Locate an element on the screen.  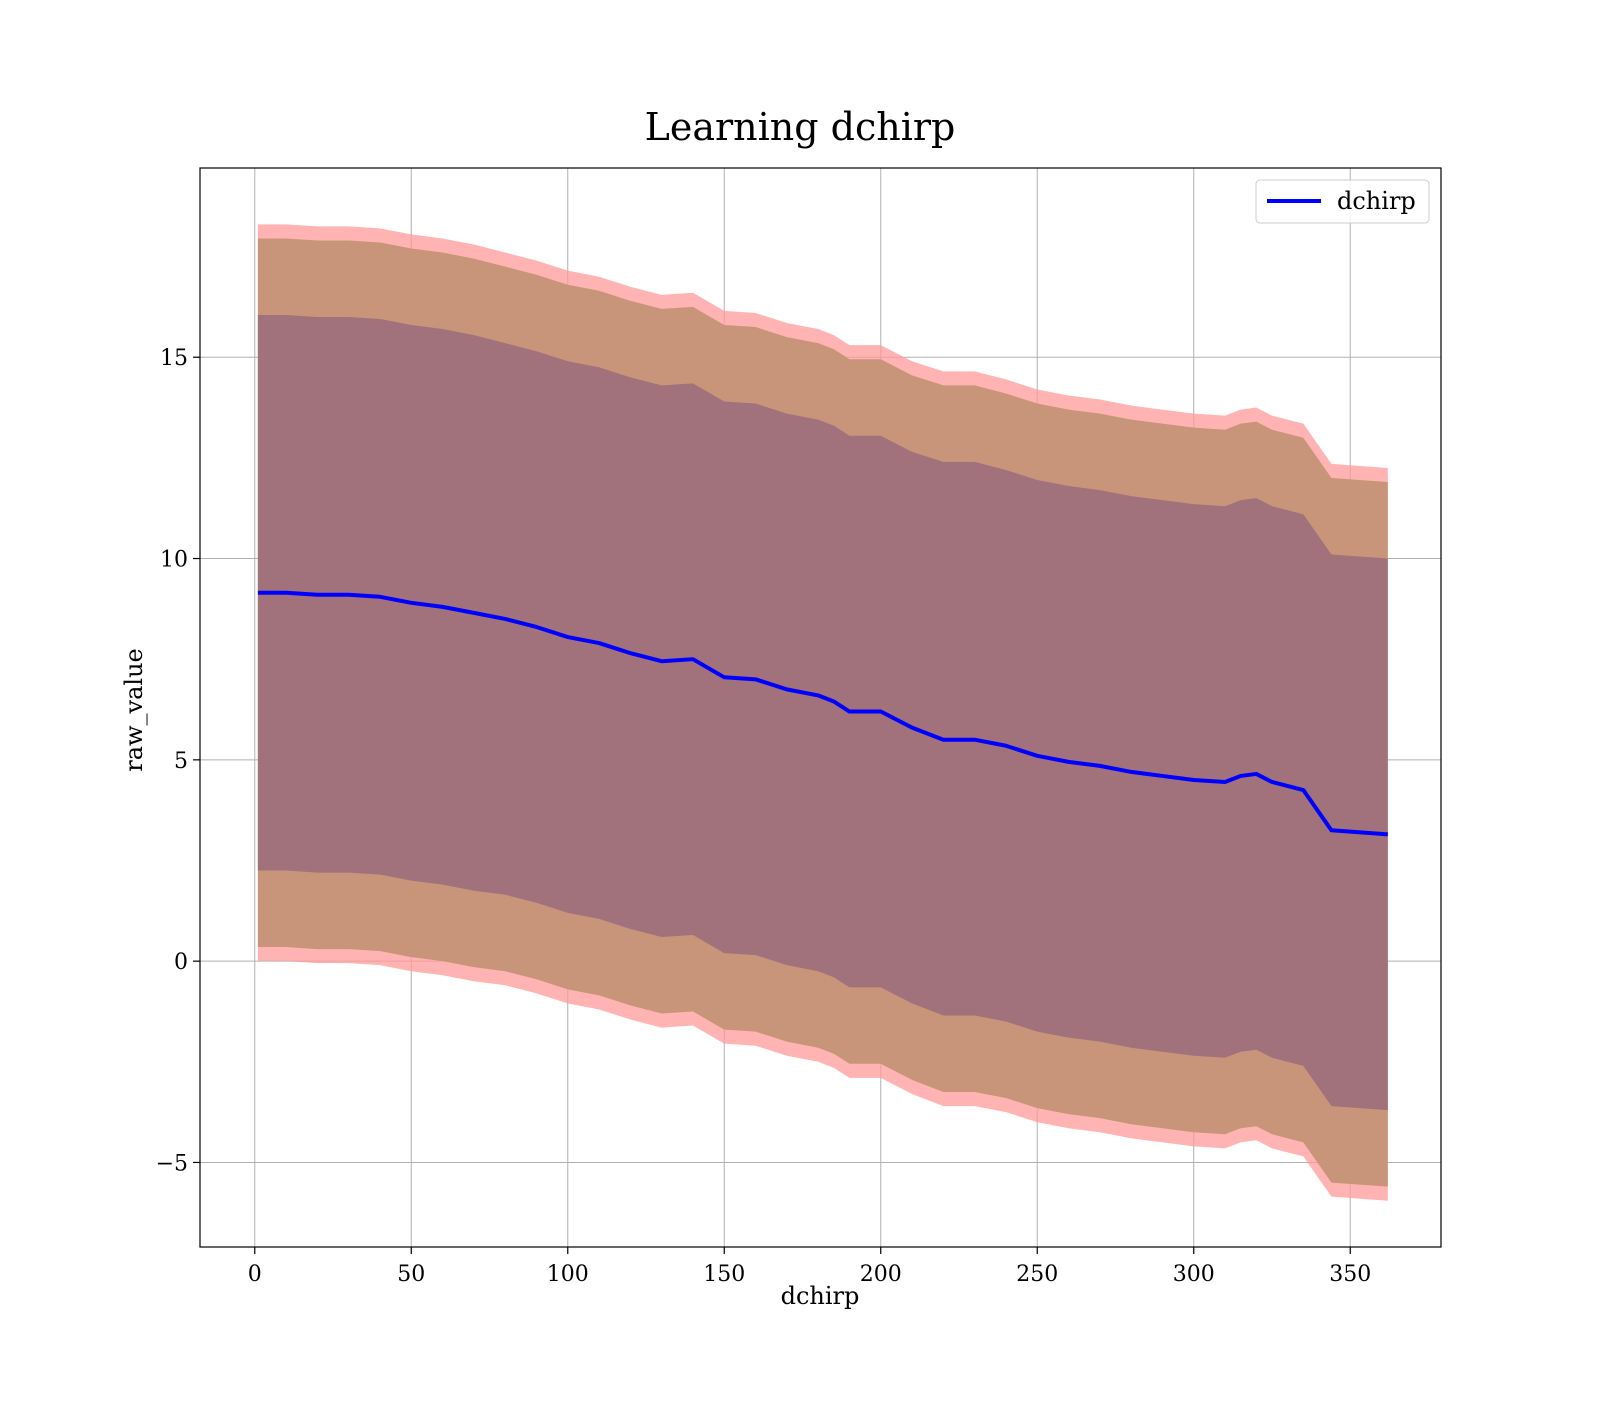
x-tick-label: 50 is located at coordinates (411, 1274).